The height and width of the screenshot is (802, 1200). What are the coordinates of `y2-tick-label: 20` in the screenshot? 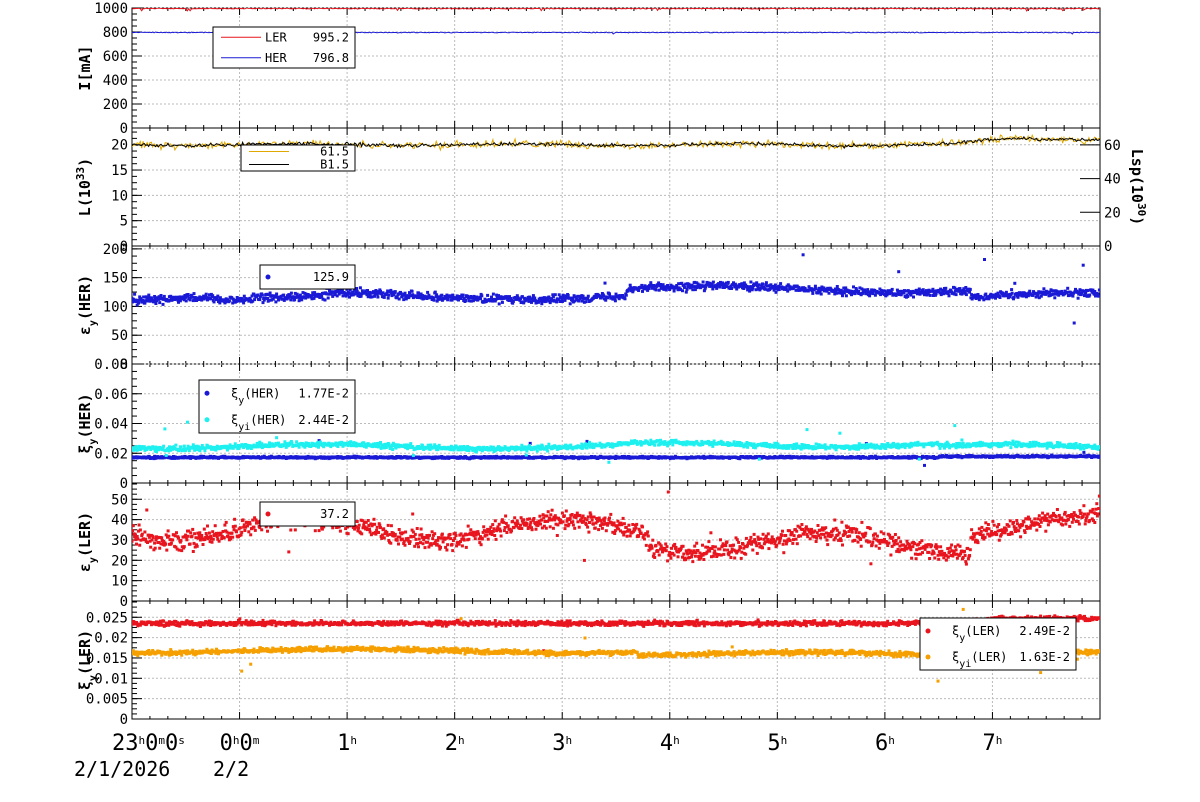 It's located at (1112, 213).